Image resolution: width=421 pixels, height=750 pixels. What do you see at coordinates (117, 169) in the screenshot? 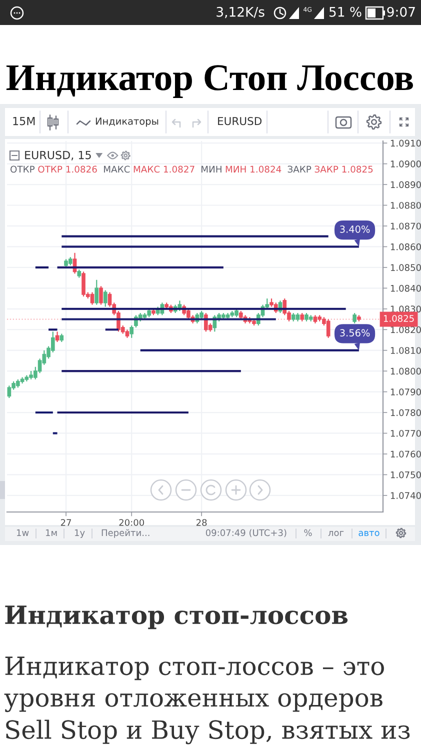
I see `annotation: МАКС` at bounding box center [117, 169].